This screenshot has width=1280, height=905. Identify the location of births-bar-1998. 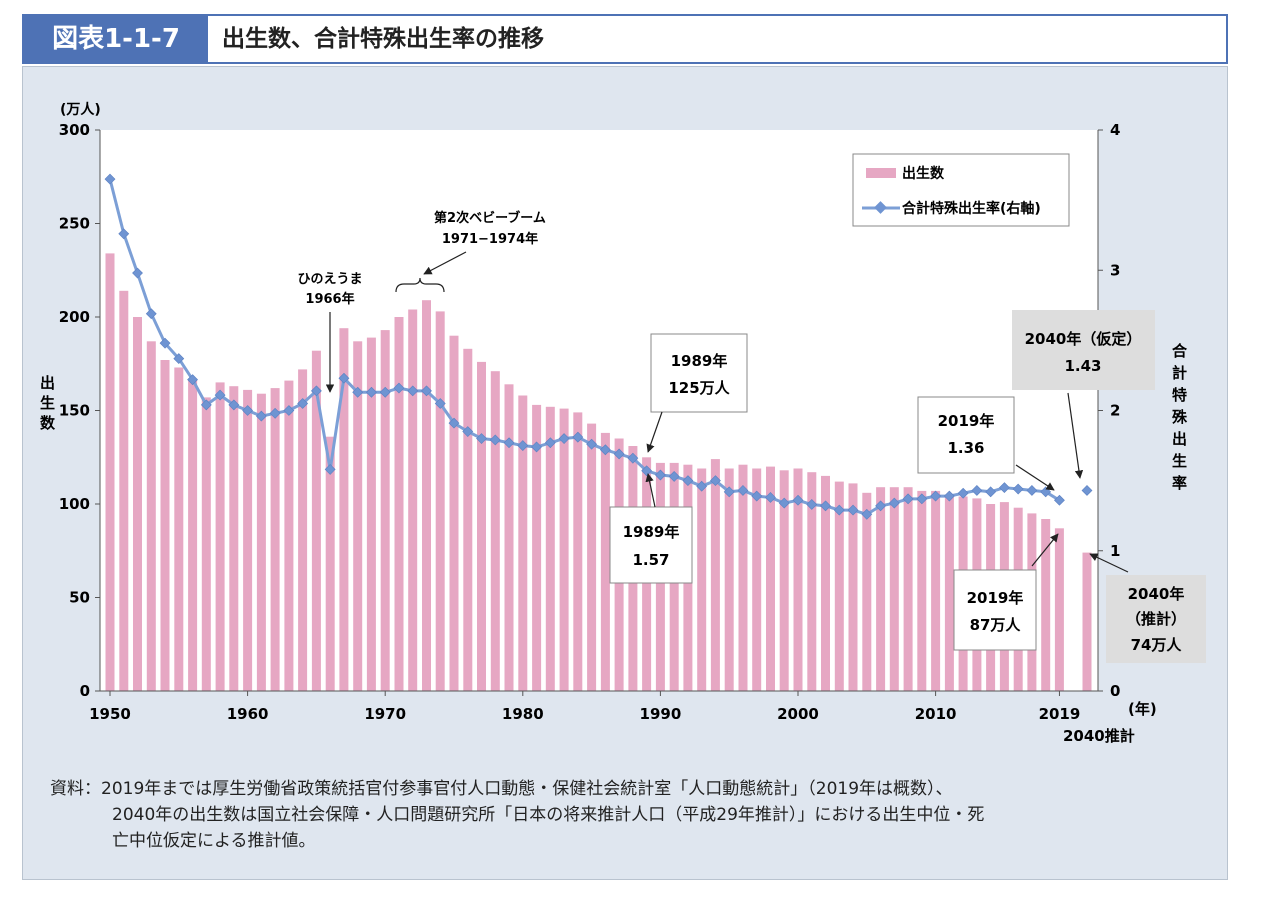
(770, 578).